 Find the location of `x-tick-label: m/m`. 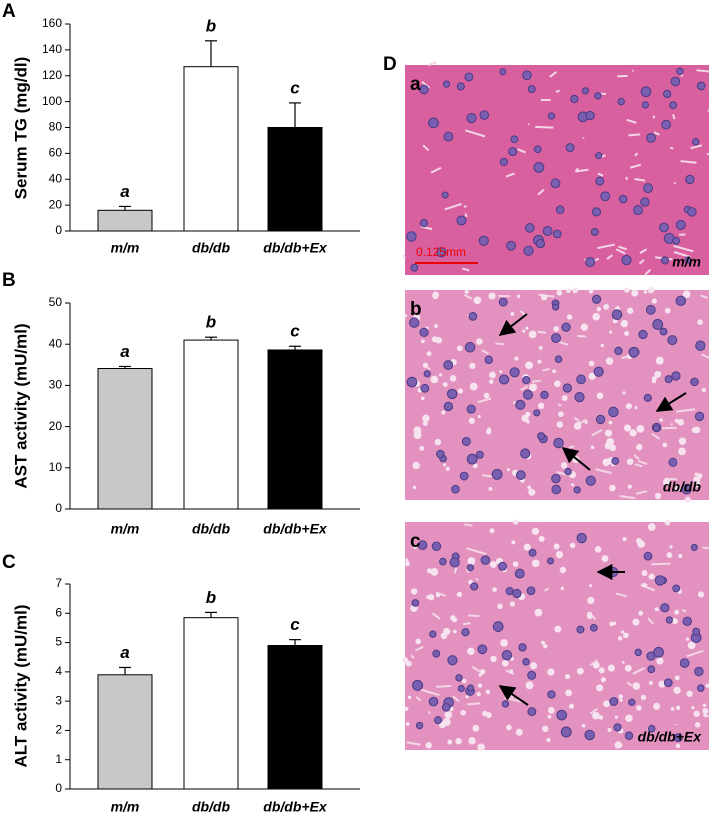

x-tick-label: m/m is located at coordinates (125, 248).